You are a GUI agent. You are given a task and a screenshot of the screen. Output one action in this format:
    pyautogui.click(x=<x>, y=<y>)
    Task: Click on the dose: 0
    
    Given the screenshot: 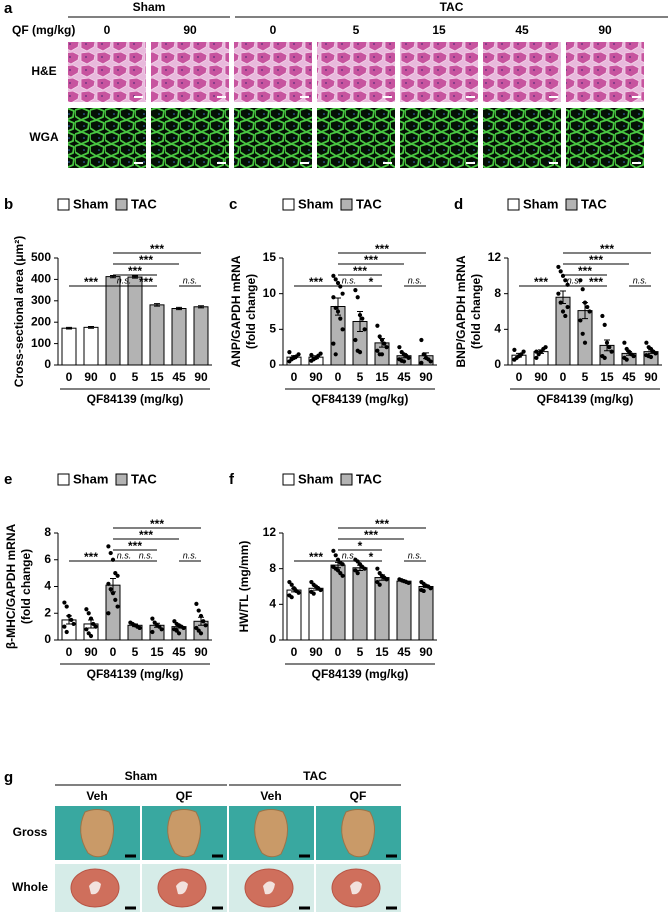 What is the action you would take?
    pyautogui.click(x=107, y=30)
    